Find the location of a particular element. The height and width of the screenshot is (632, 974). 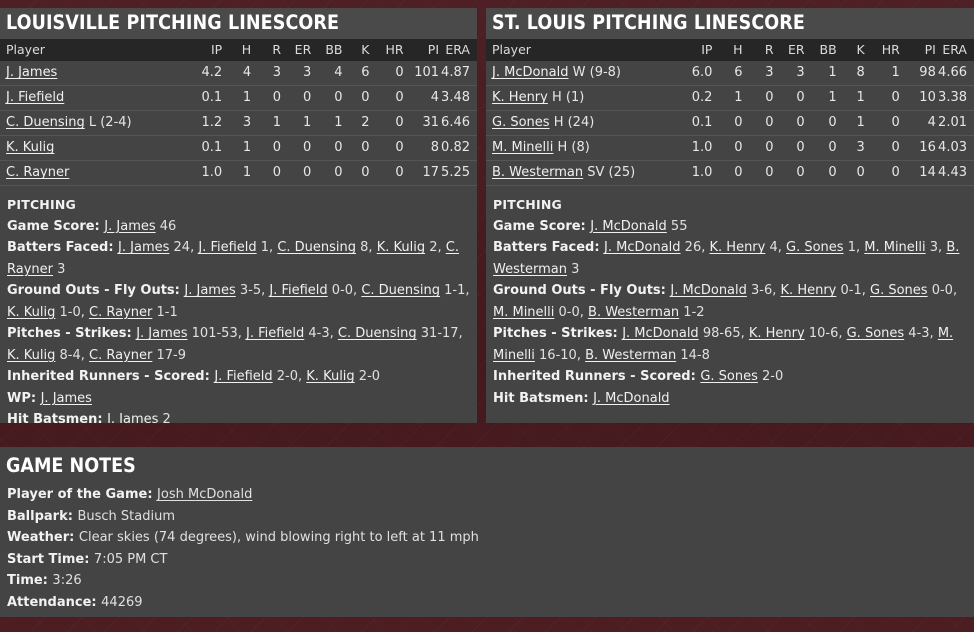

cell-bb: 4 is located at coordinates (327, 74).